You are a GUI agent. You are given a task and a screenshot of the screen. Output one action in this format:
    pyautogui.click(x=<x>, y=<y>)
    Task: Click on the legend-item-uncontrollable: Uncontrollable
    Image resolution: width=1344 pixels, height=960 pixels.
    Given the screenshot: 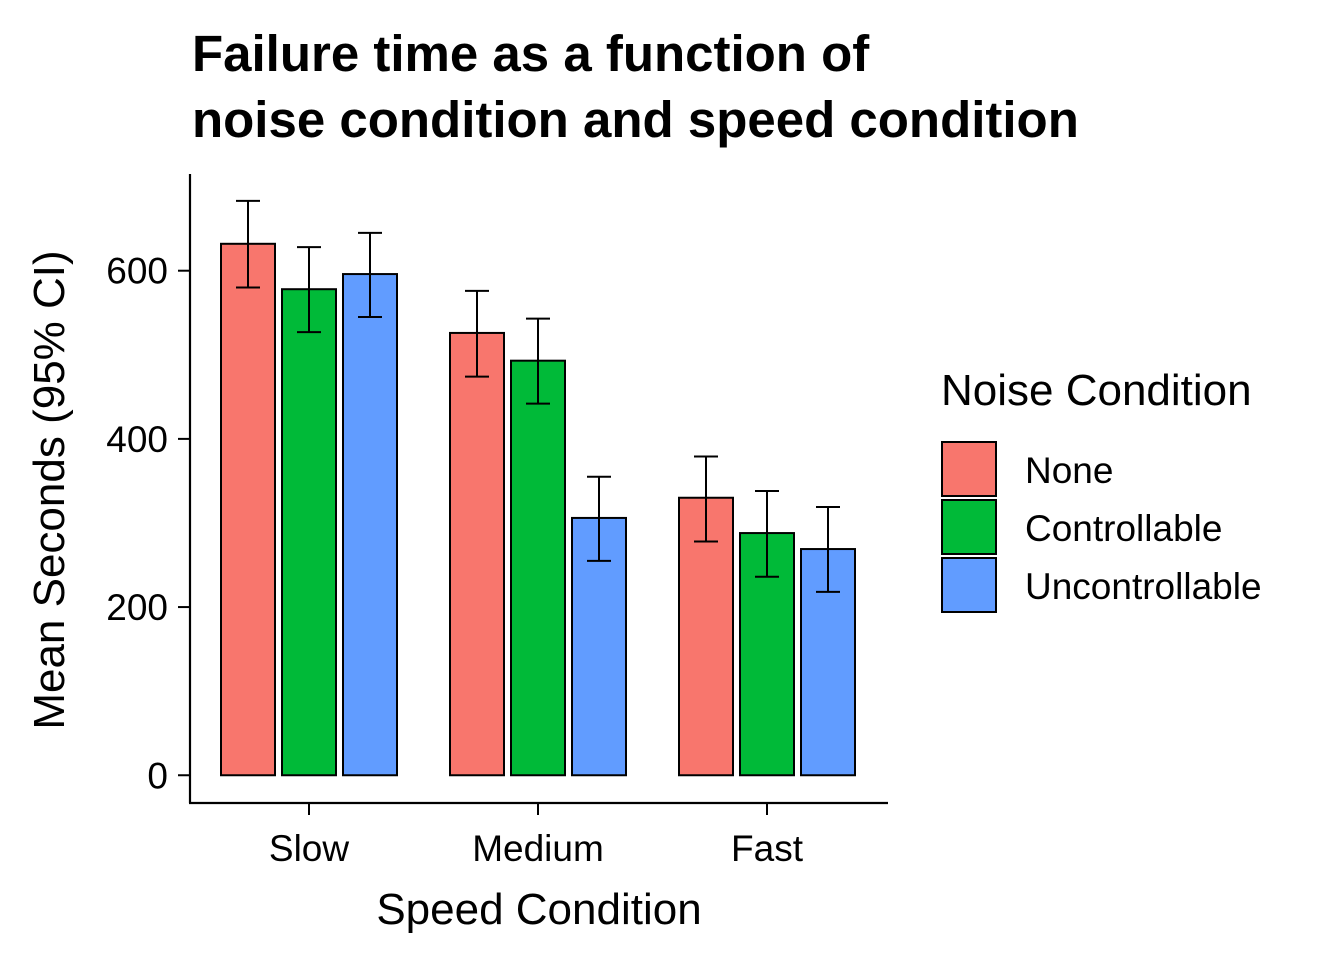 What is the action you would take?
    pyautogui.click(x=1101, y=585)
    